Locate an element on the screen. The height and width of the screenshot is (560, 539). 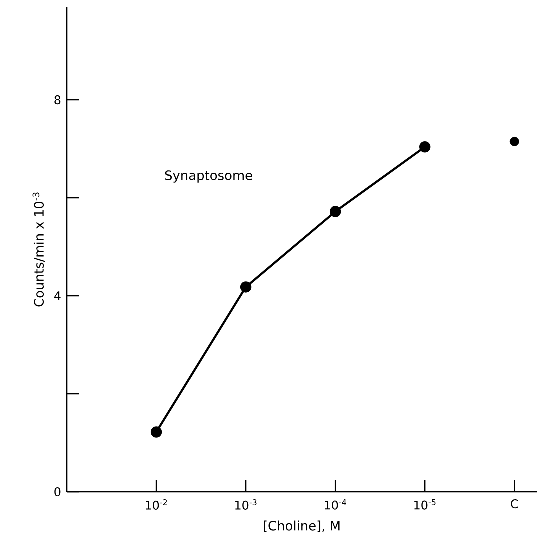
y-tick-label: 0 is located at coordinates (57, 492).